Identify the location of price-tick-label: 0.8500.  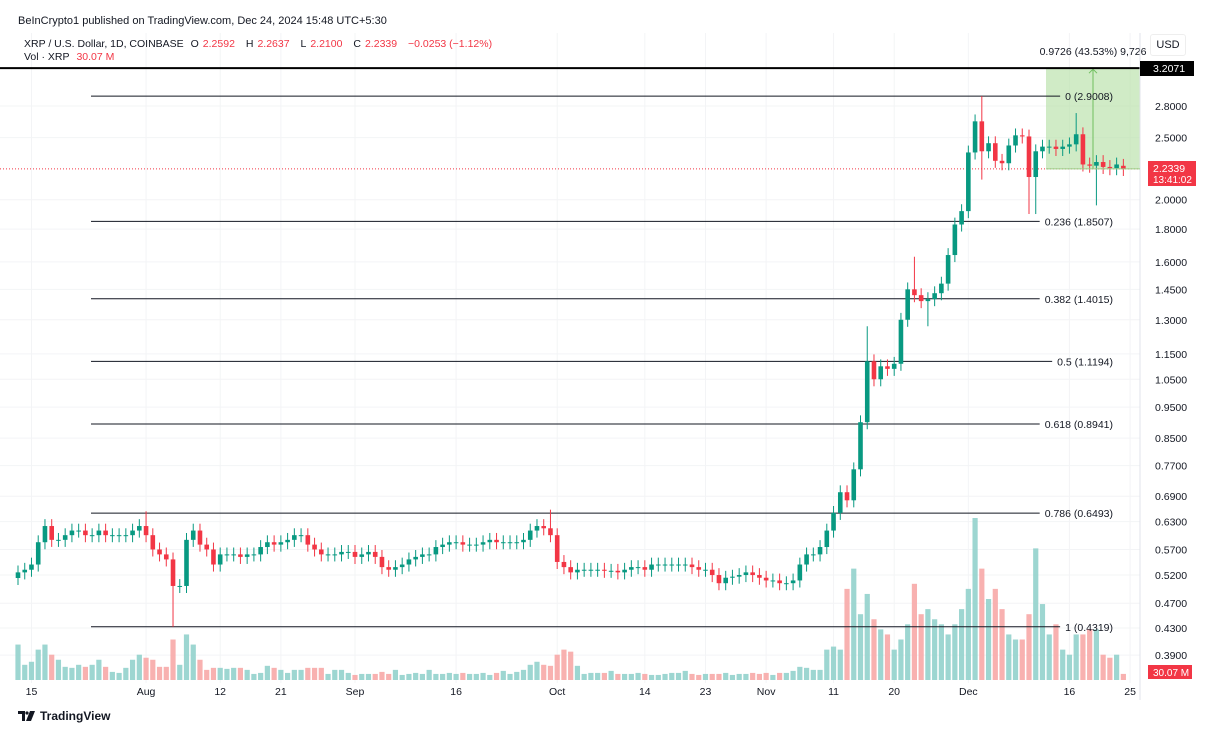
(1171, 439).